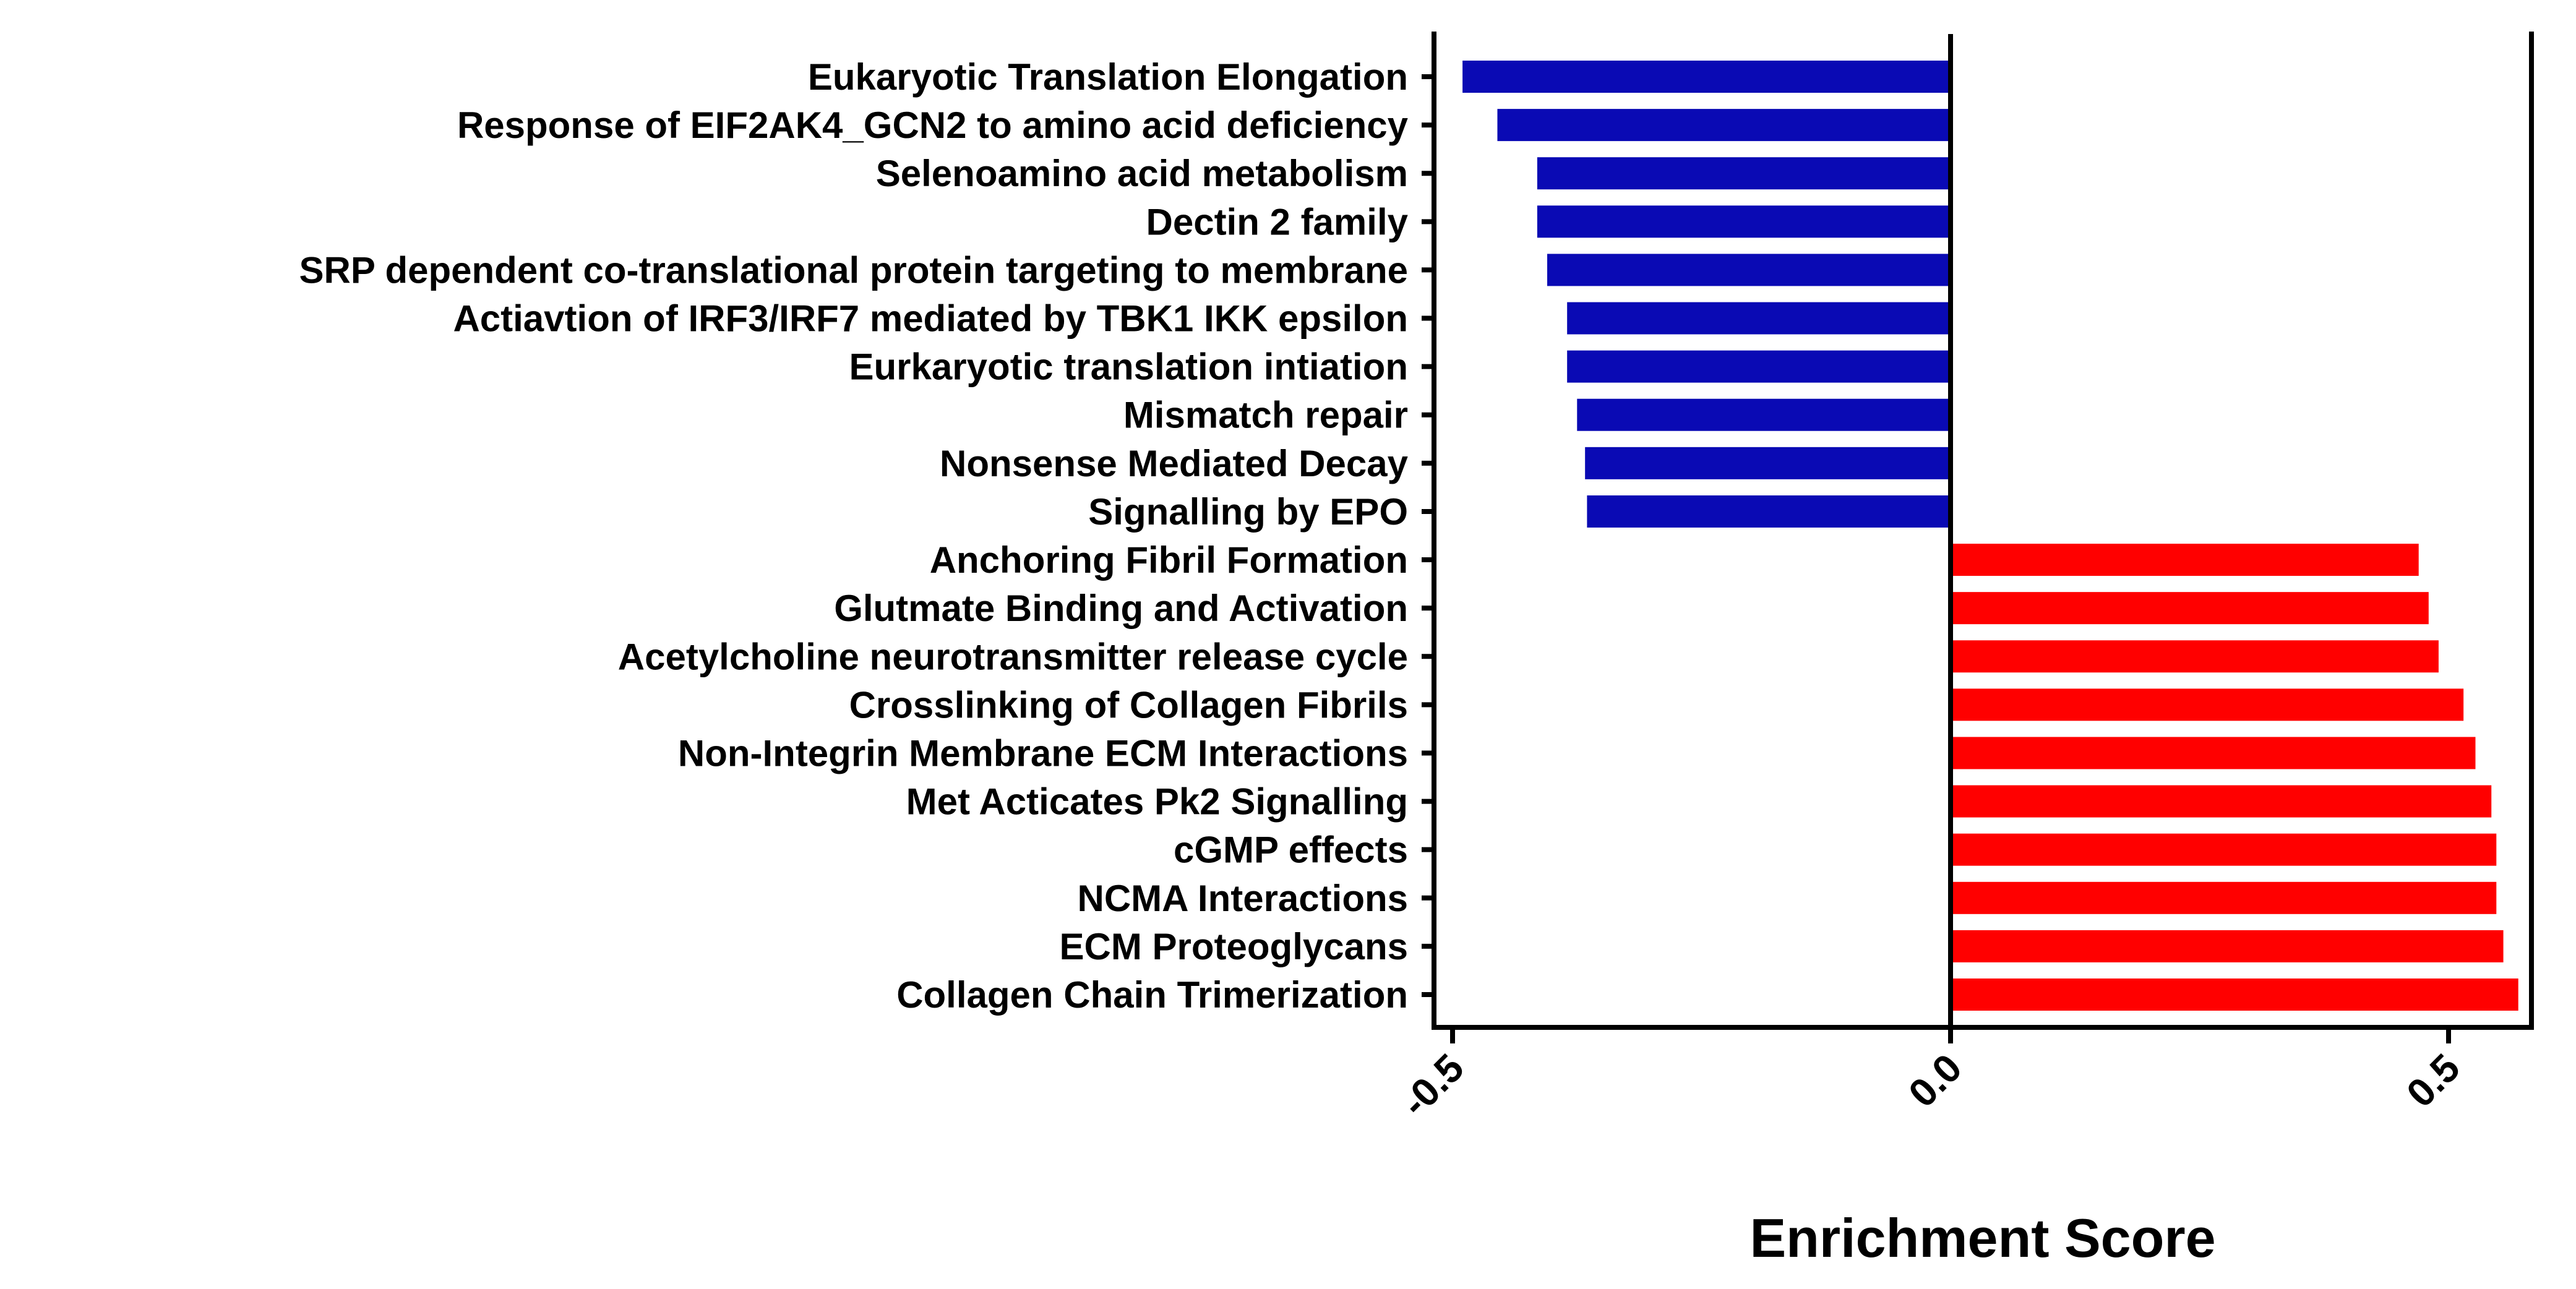  Describe the element at coordinates (1169, 560) in the screenshot. I see `category-label: Anchoring Fibril Formation` at that location.